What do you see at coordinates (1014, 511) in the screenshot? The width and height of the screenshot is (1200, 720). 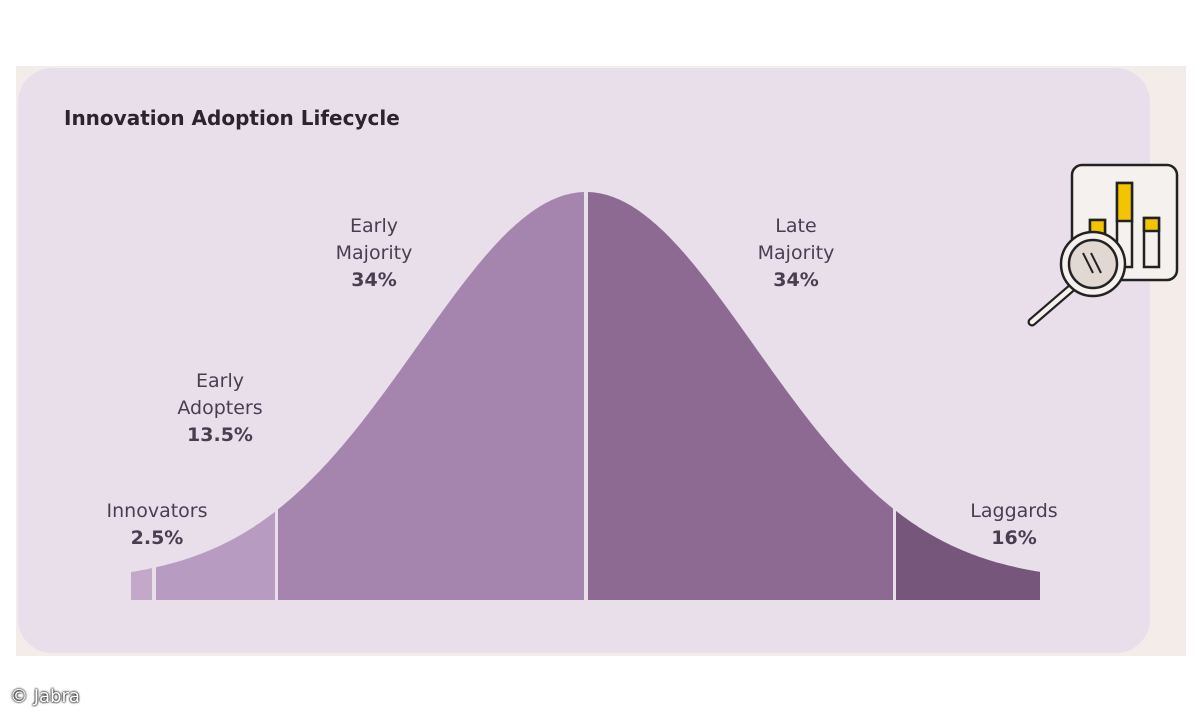 I see `label-name: Laggards` at bounding box center [1014, 511].